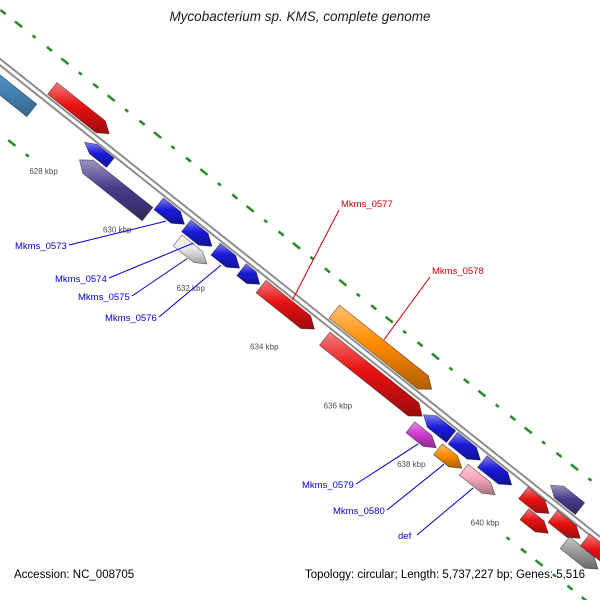 The width and height of the screenshot is (600, 600). Describe the element at coordinates (104, 297) in the screenshot. I see `gene-label: Mkms_0575` at that location.